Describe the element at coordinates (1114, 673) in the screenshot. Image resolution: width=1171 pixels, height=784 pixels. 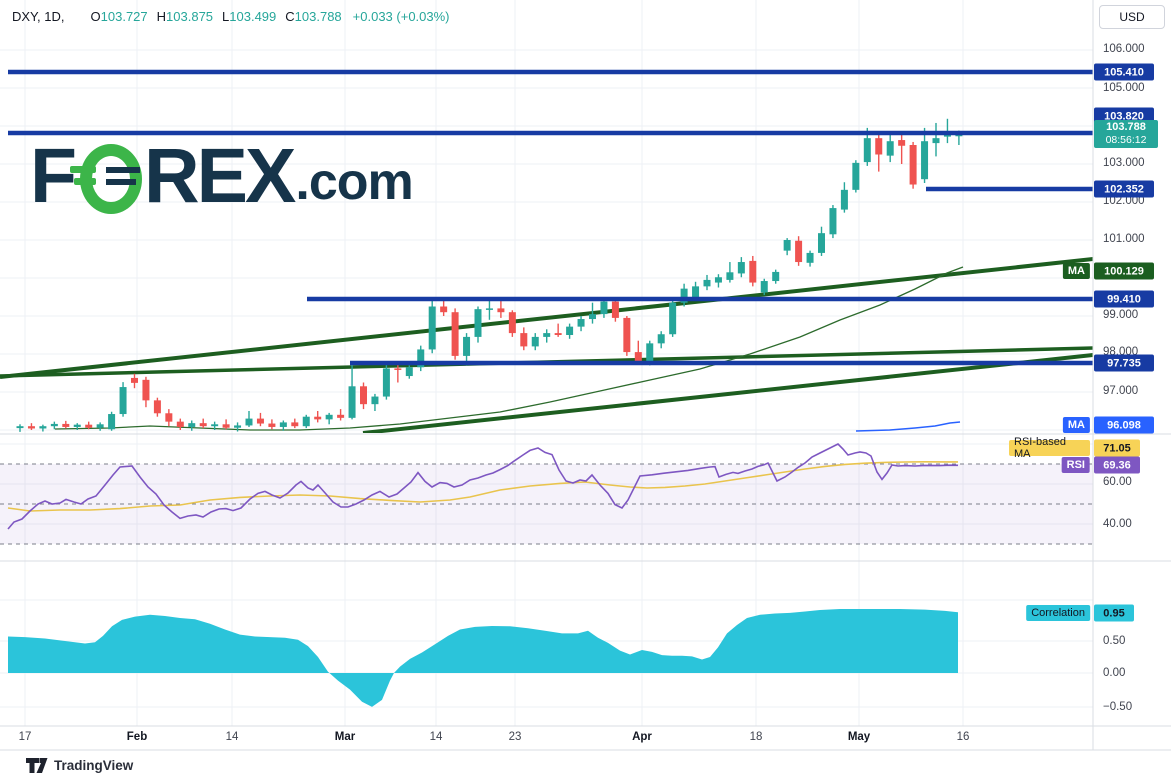
I see `axis-label-corr-0.00: 0.00` at that location.